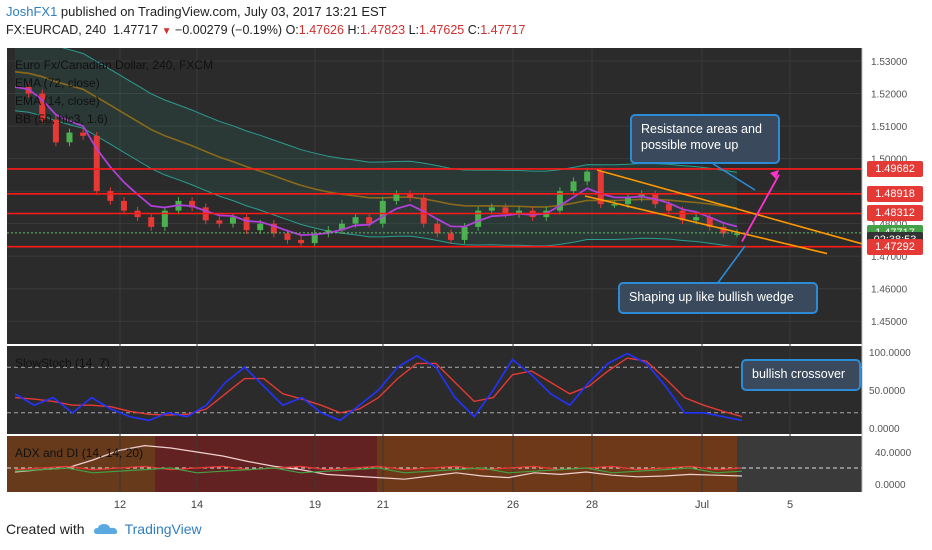 This screenshot has width=932, height=550. Describe the element at coordinates (378, 387) in the screenshot. I see `stoch-k-line` at that location.